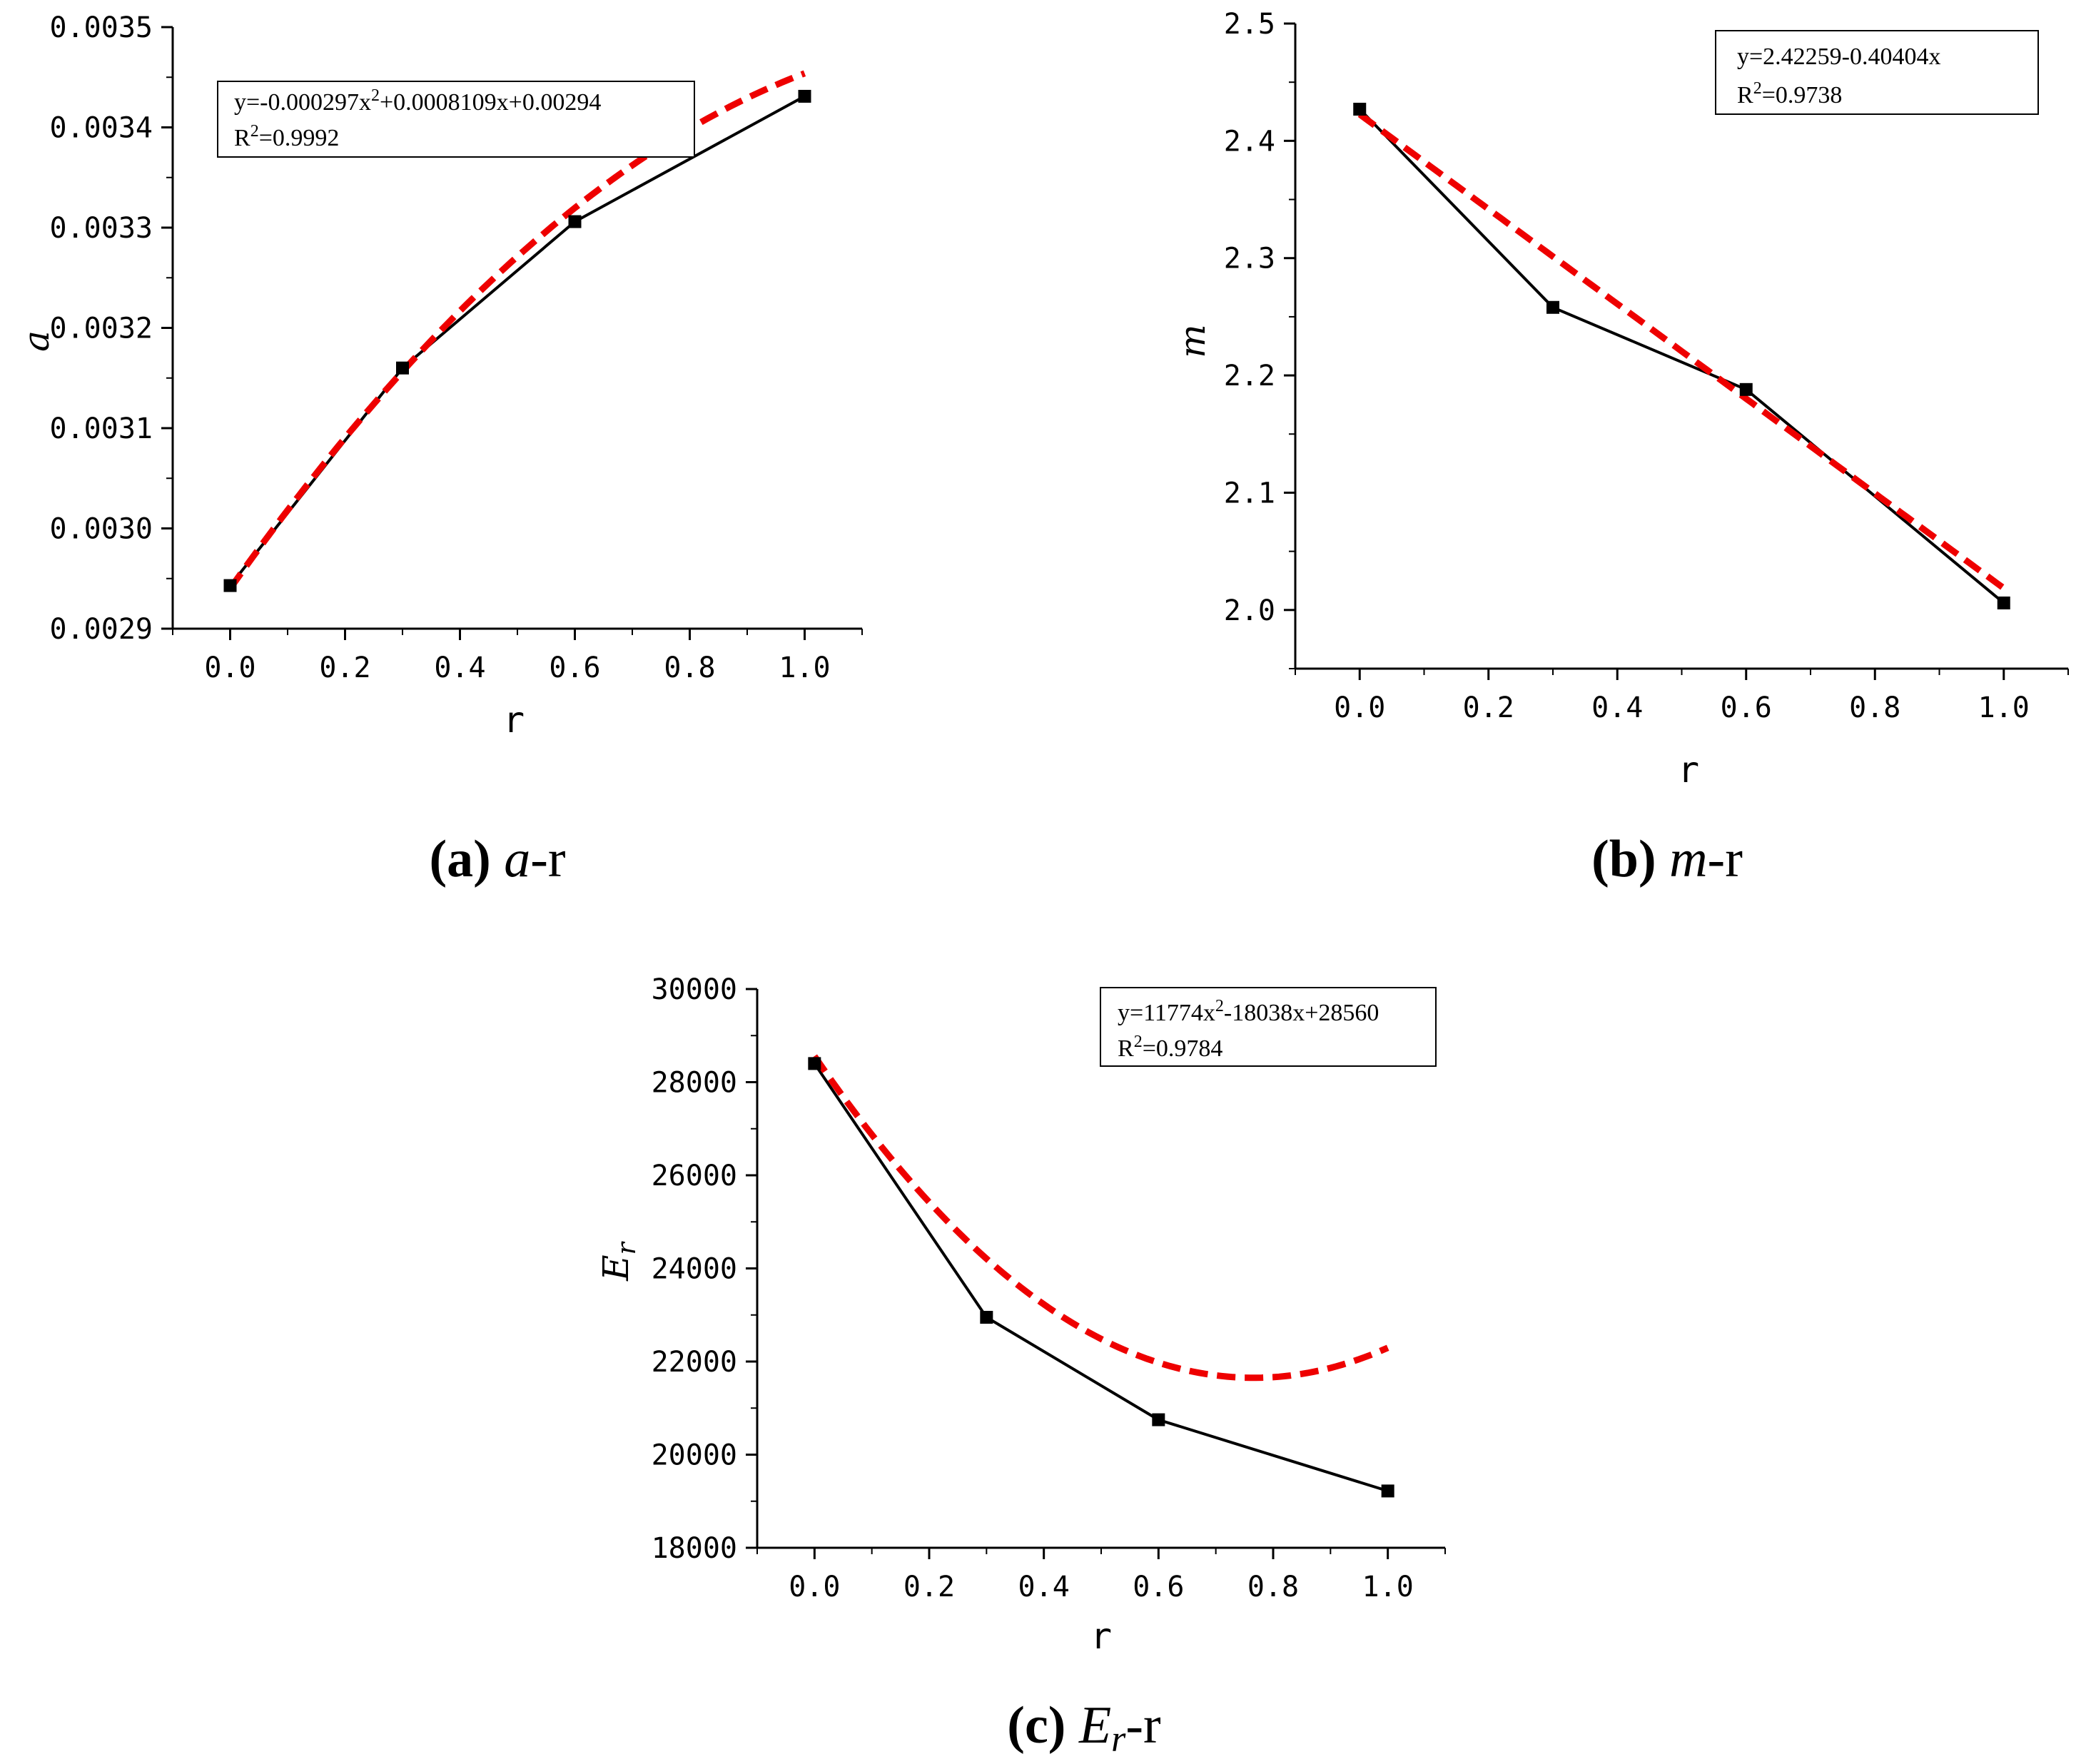  Describe the element at coordinates (1681, 351) in the screenshot. I see `panel-b-fit-curve` at that location.